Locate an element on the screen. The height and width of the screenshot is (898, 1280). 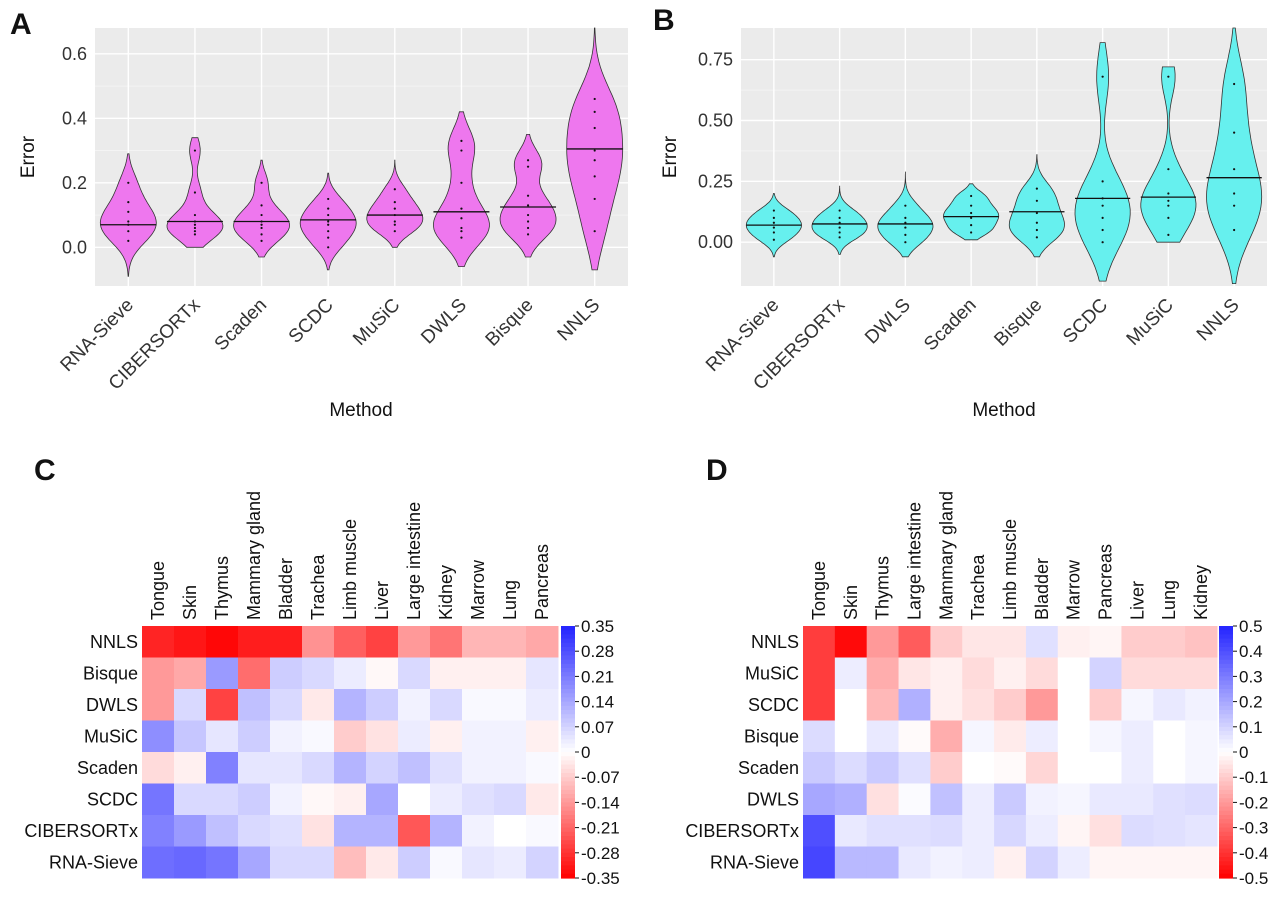
colorbar-label: -0.1 is located at coordinates (1253, 777).